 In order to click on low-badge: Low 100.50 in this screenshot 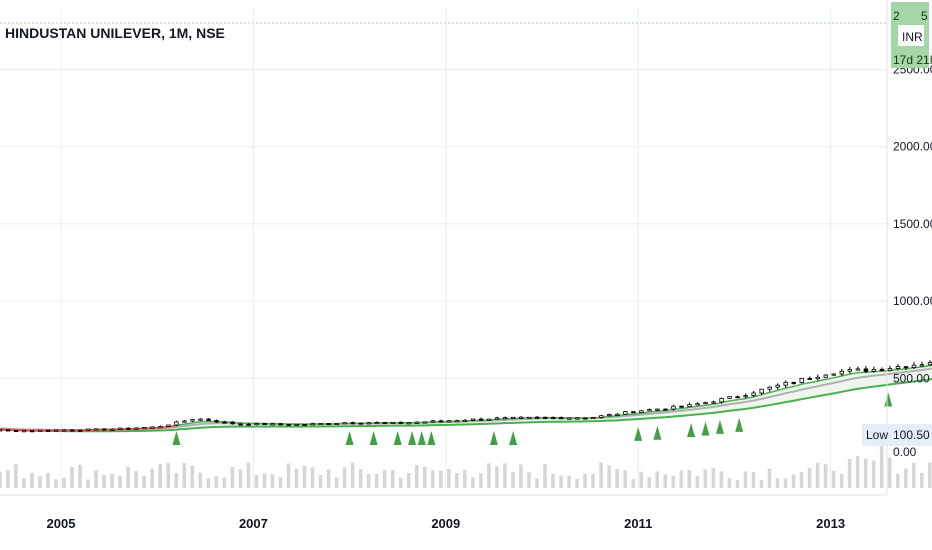, I will do `click(897, 435)`.